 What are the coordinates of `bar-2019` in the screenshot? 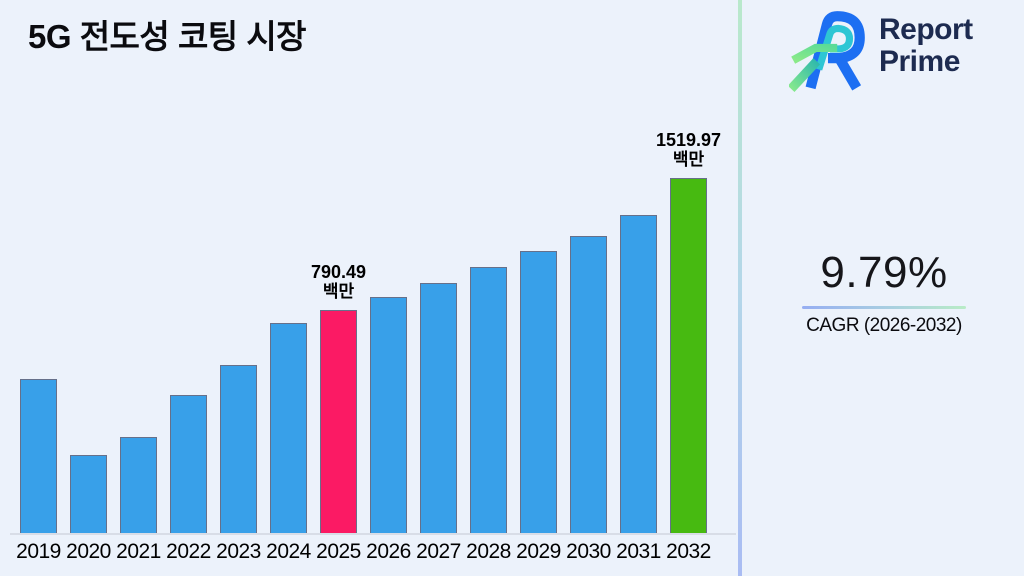 It's located at (38, 456).